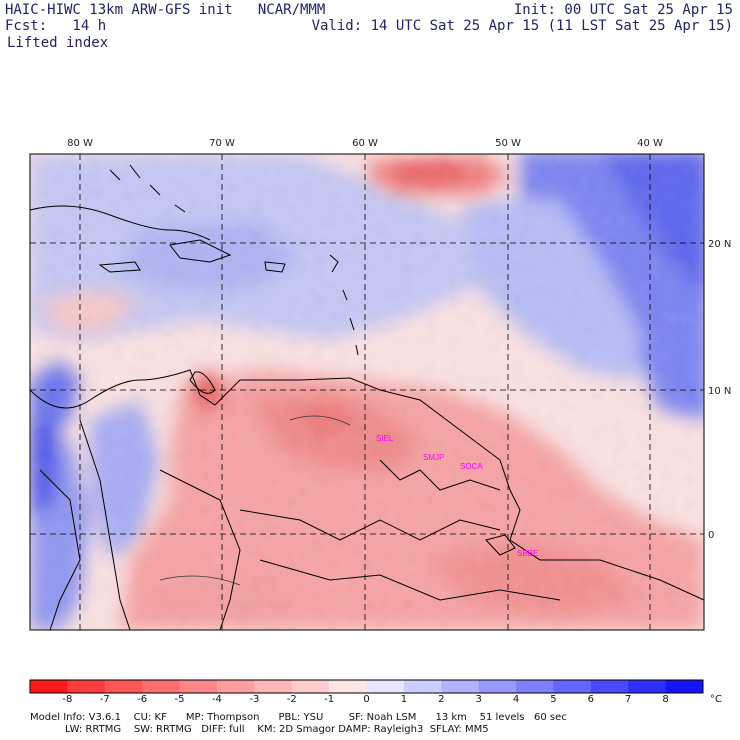  I want to click on colorbar-tick-label: 0, so click(366, 699).